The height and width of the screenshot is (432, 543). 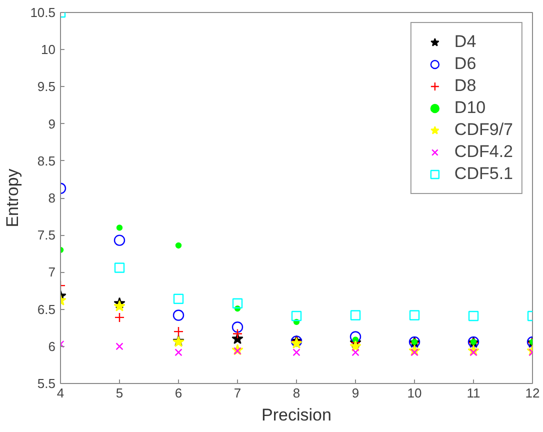 I want to click on legend-label: D8, so click(x=465, y=86).